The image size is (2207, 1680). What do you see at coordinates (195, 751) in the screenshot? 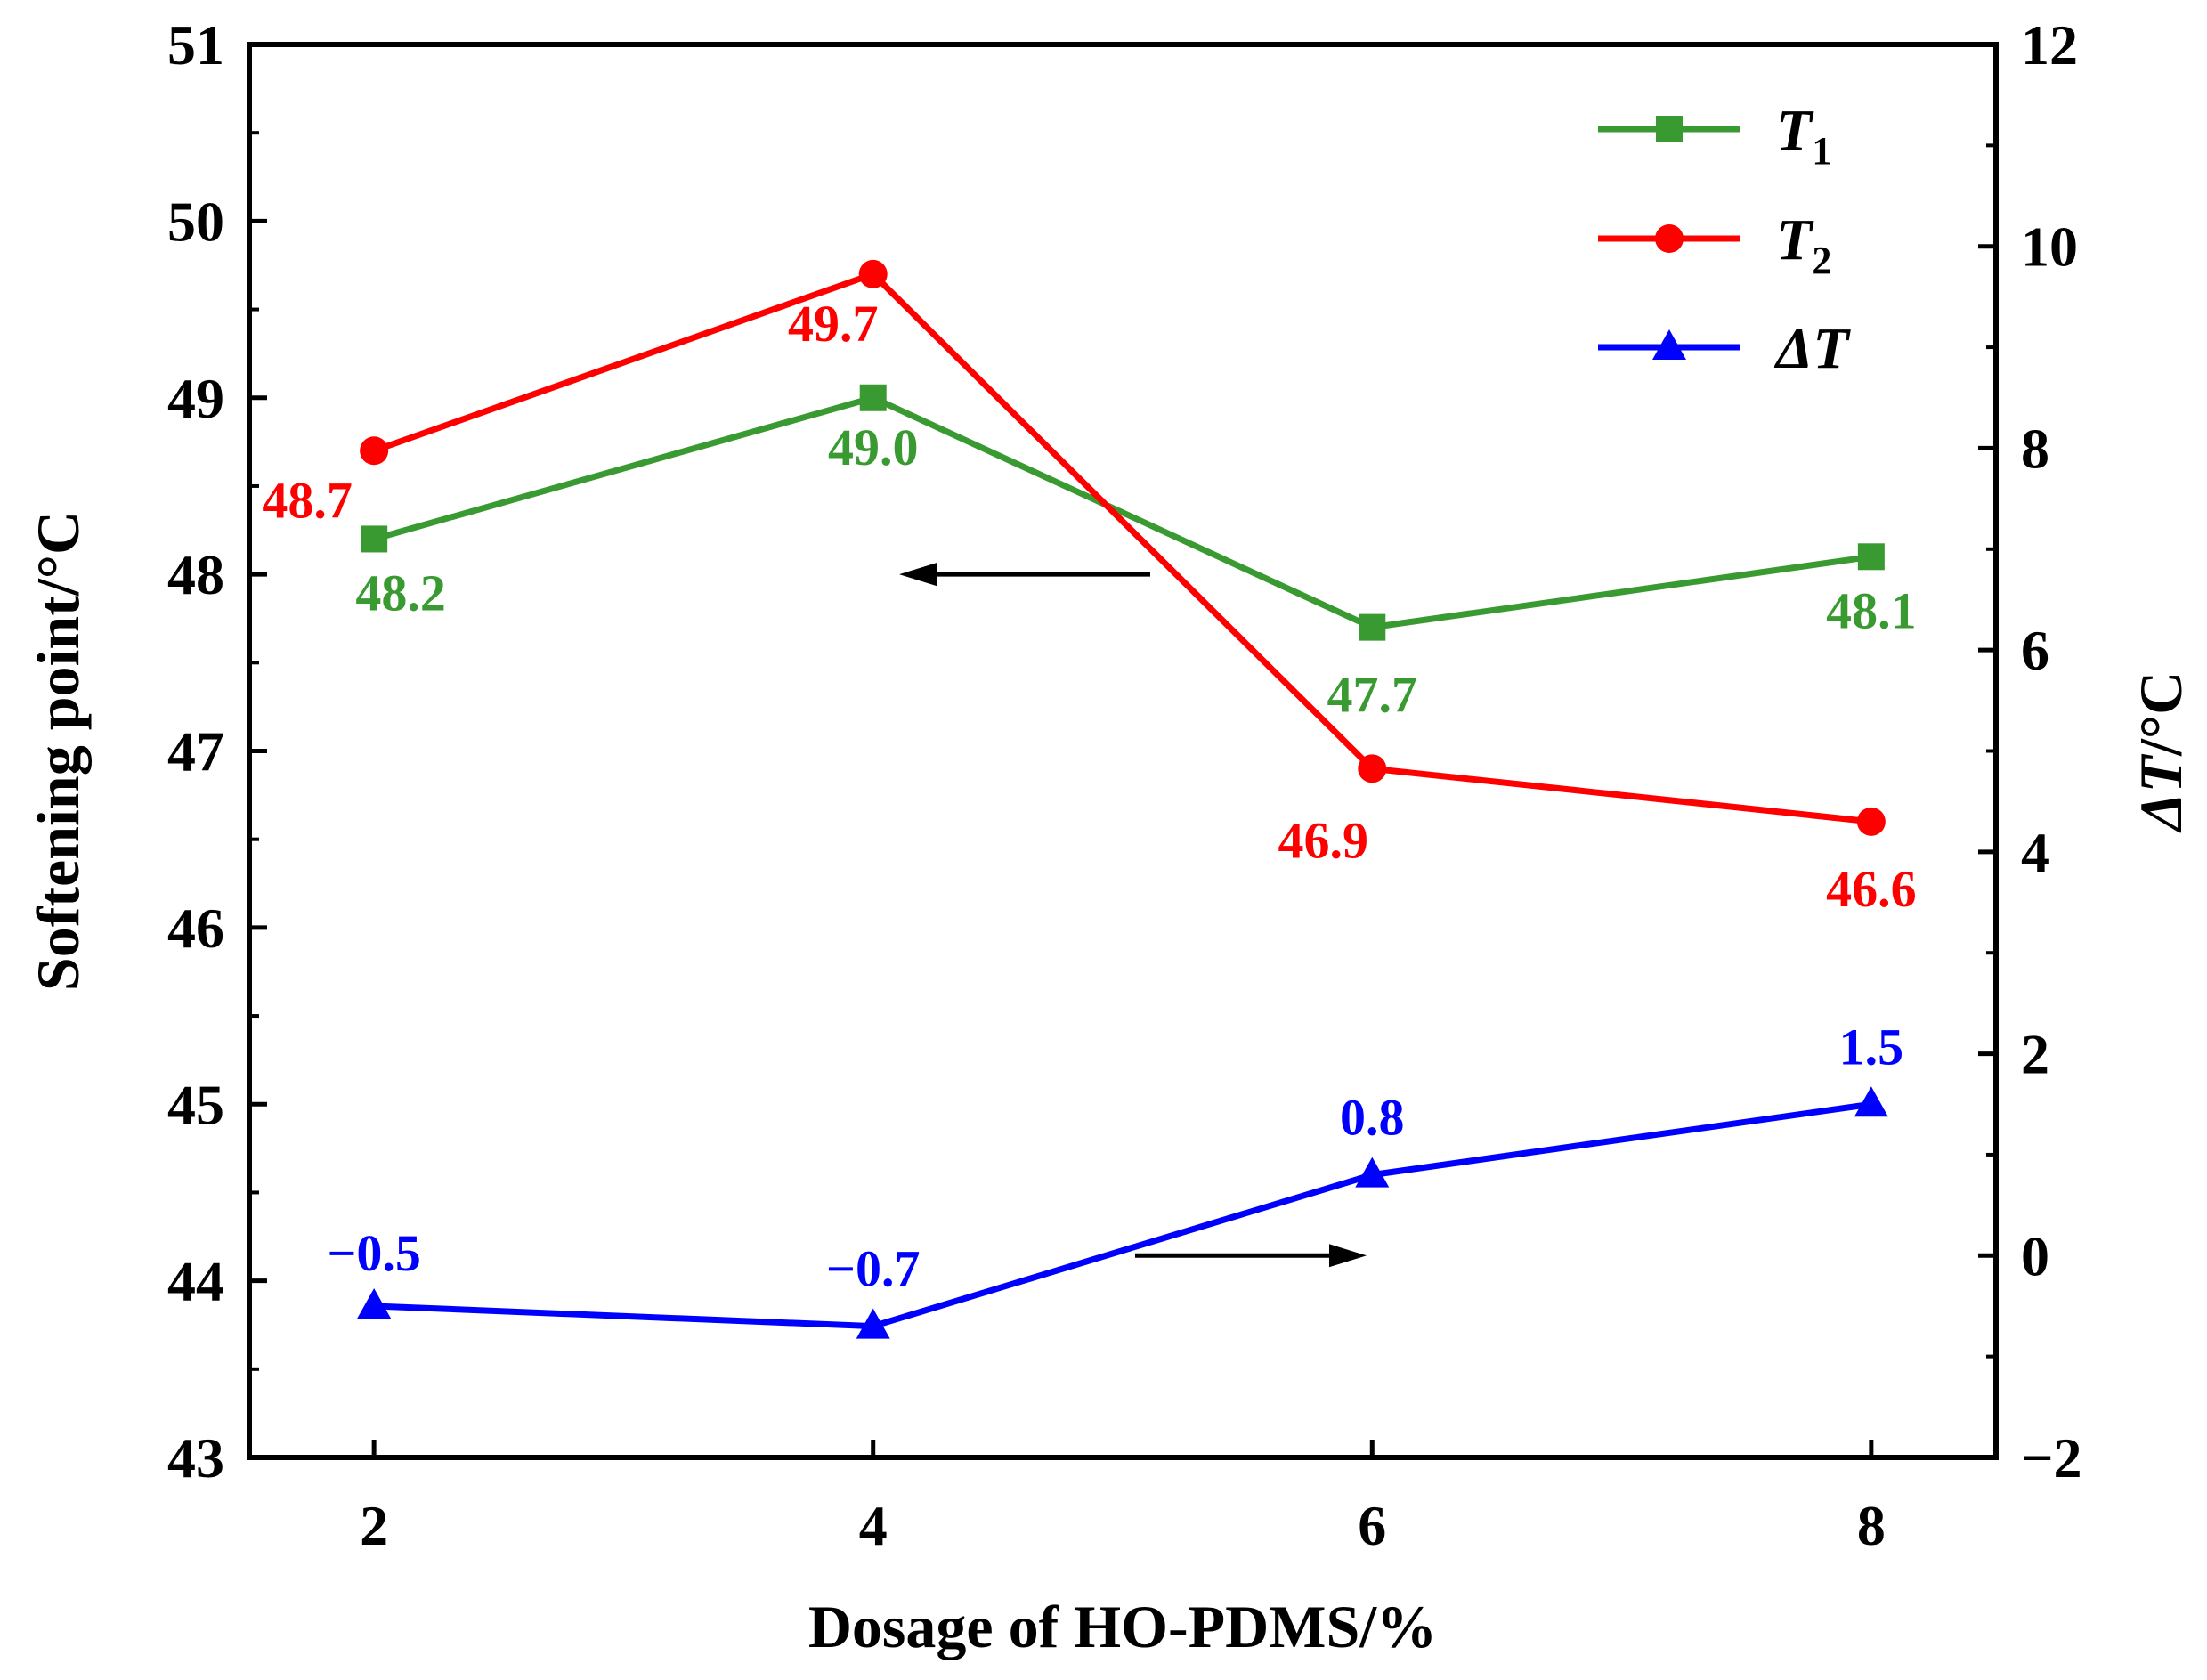
I see `y-tick-label: 47` at bounding box center [195, 751].